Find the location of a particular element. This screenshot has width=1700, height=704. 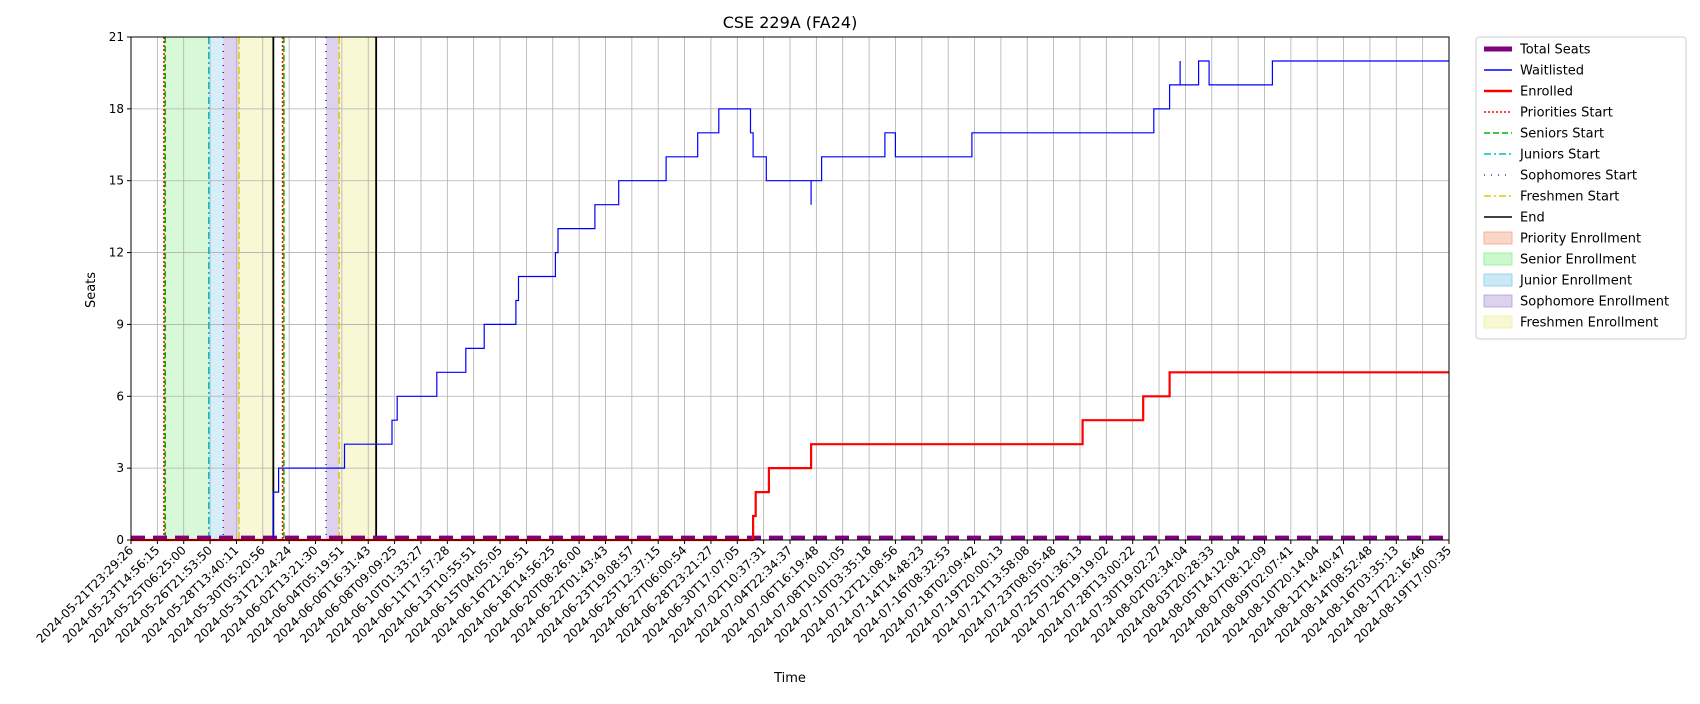

legend-item: Sophomores Start is located at coordinates (1560, 176).